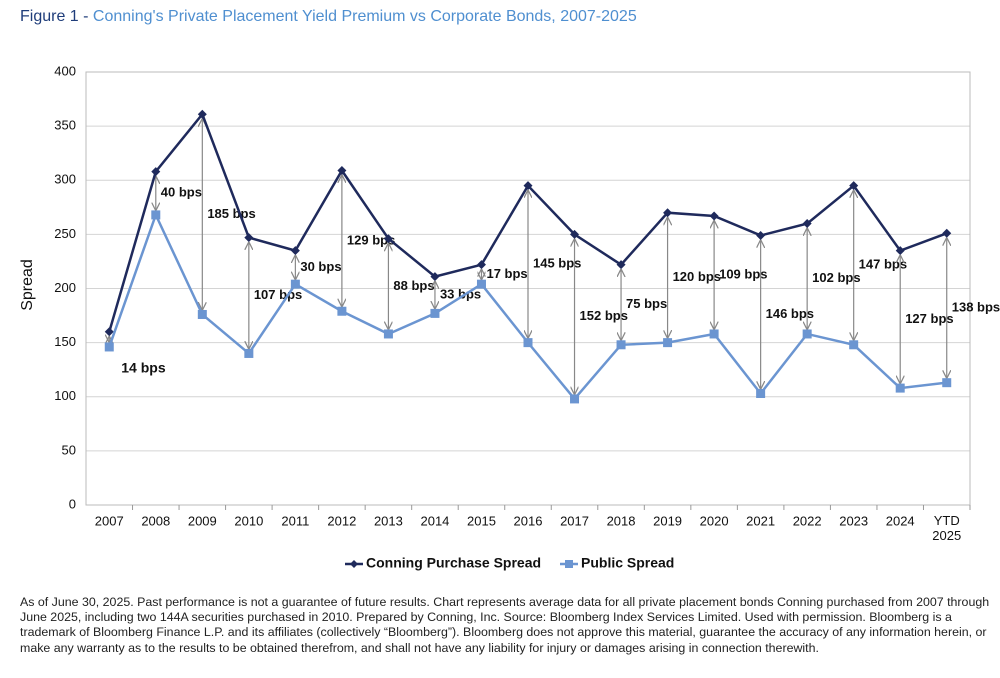  Describe the element at coordinates (667, 520) in the screenshot. I see `x-tick-label: 2019` at that location.